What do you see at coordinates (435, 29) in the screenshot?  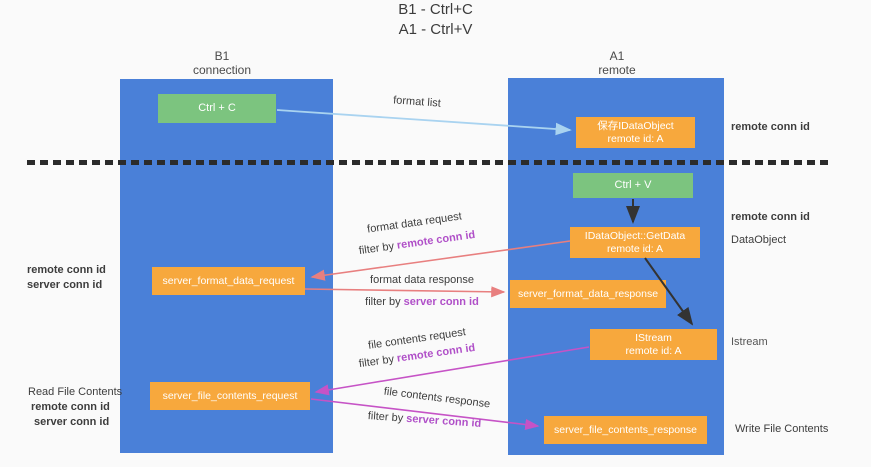 I see `title-line-2: A1 - Ctrl+V` at bounding box center [435, 29].